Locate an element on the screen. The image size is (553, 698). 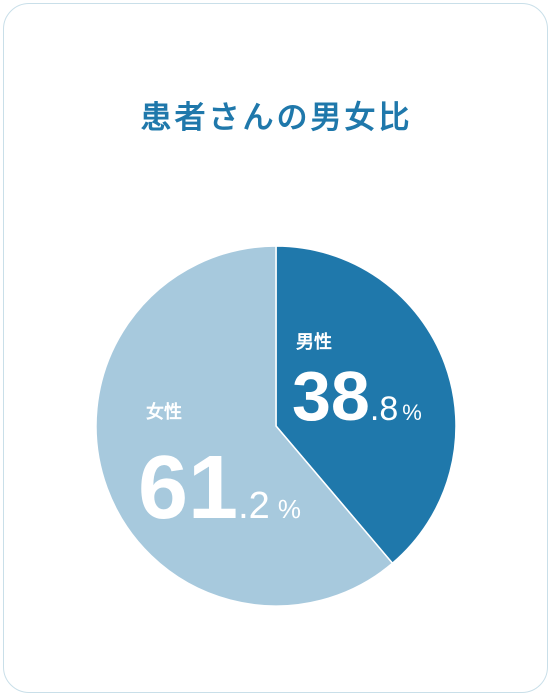
label-female-value: 61.2% is located at coordinates (219, 488).